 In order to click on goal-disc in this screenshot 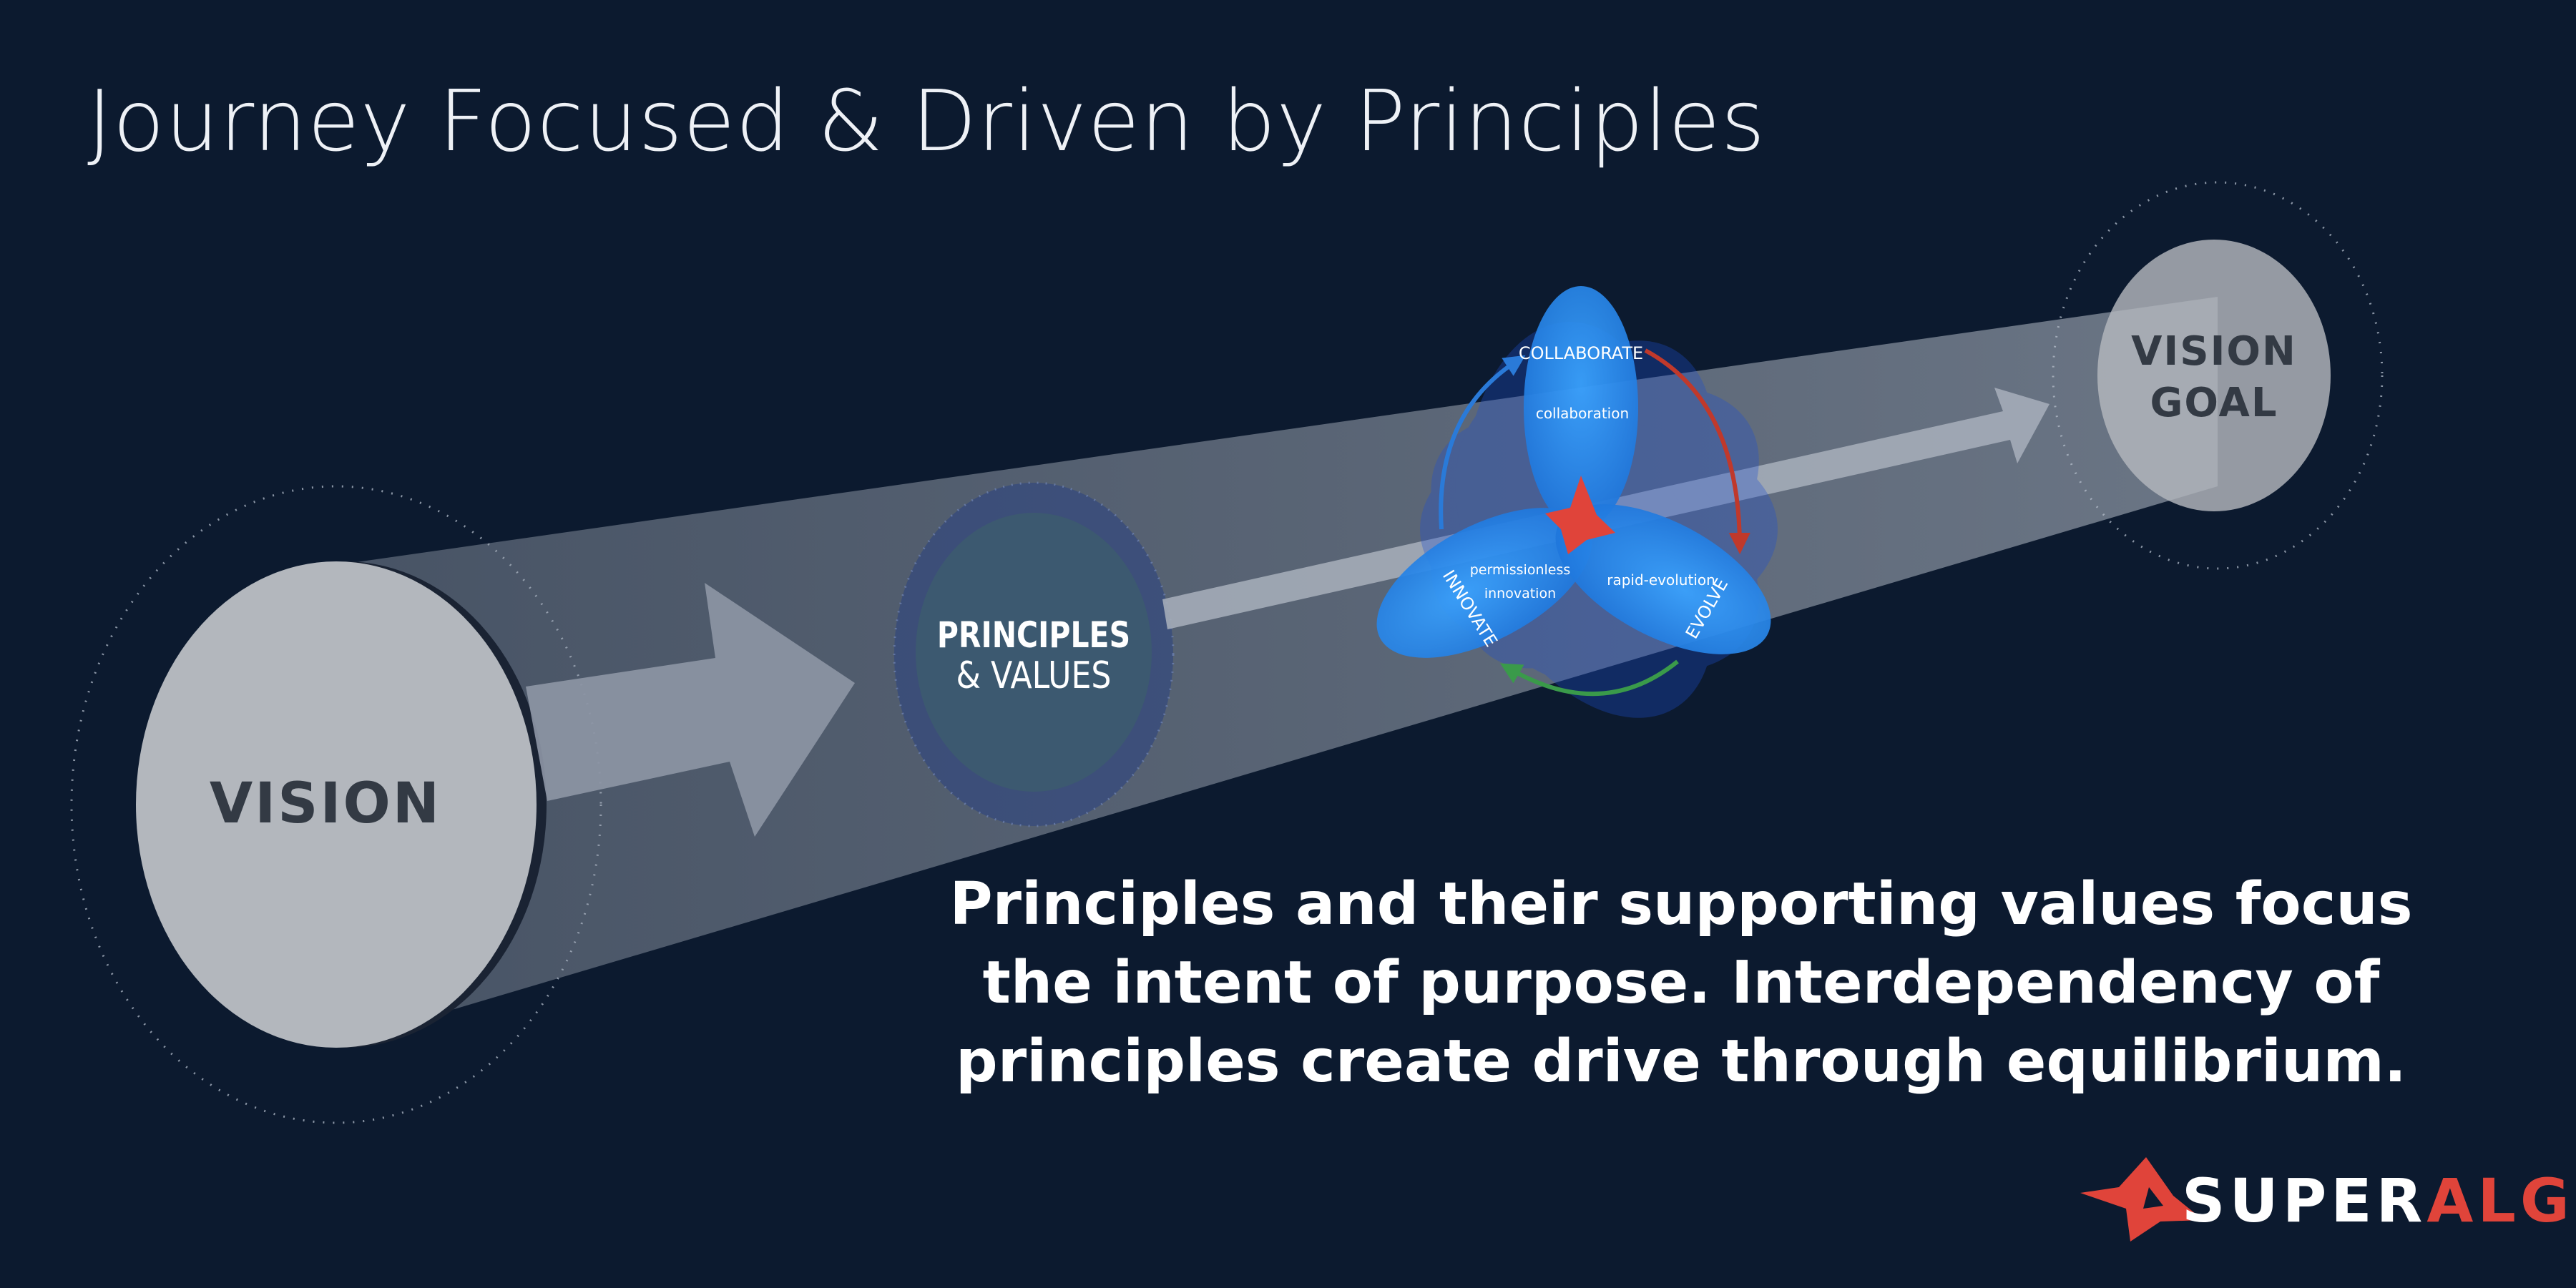, I will do `click(2214, 375)`.